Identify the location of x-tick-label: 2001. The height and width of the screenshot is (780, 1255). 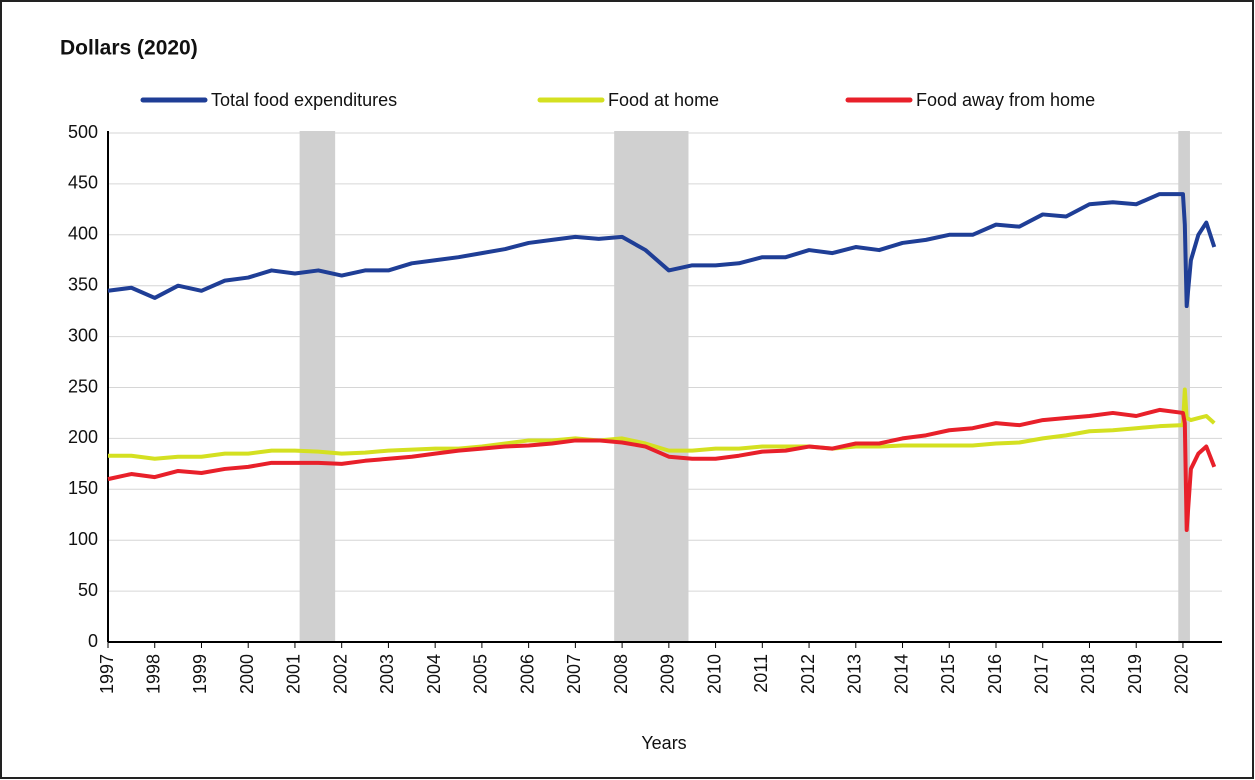
(294, 674).